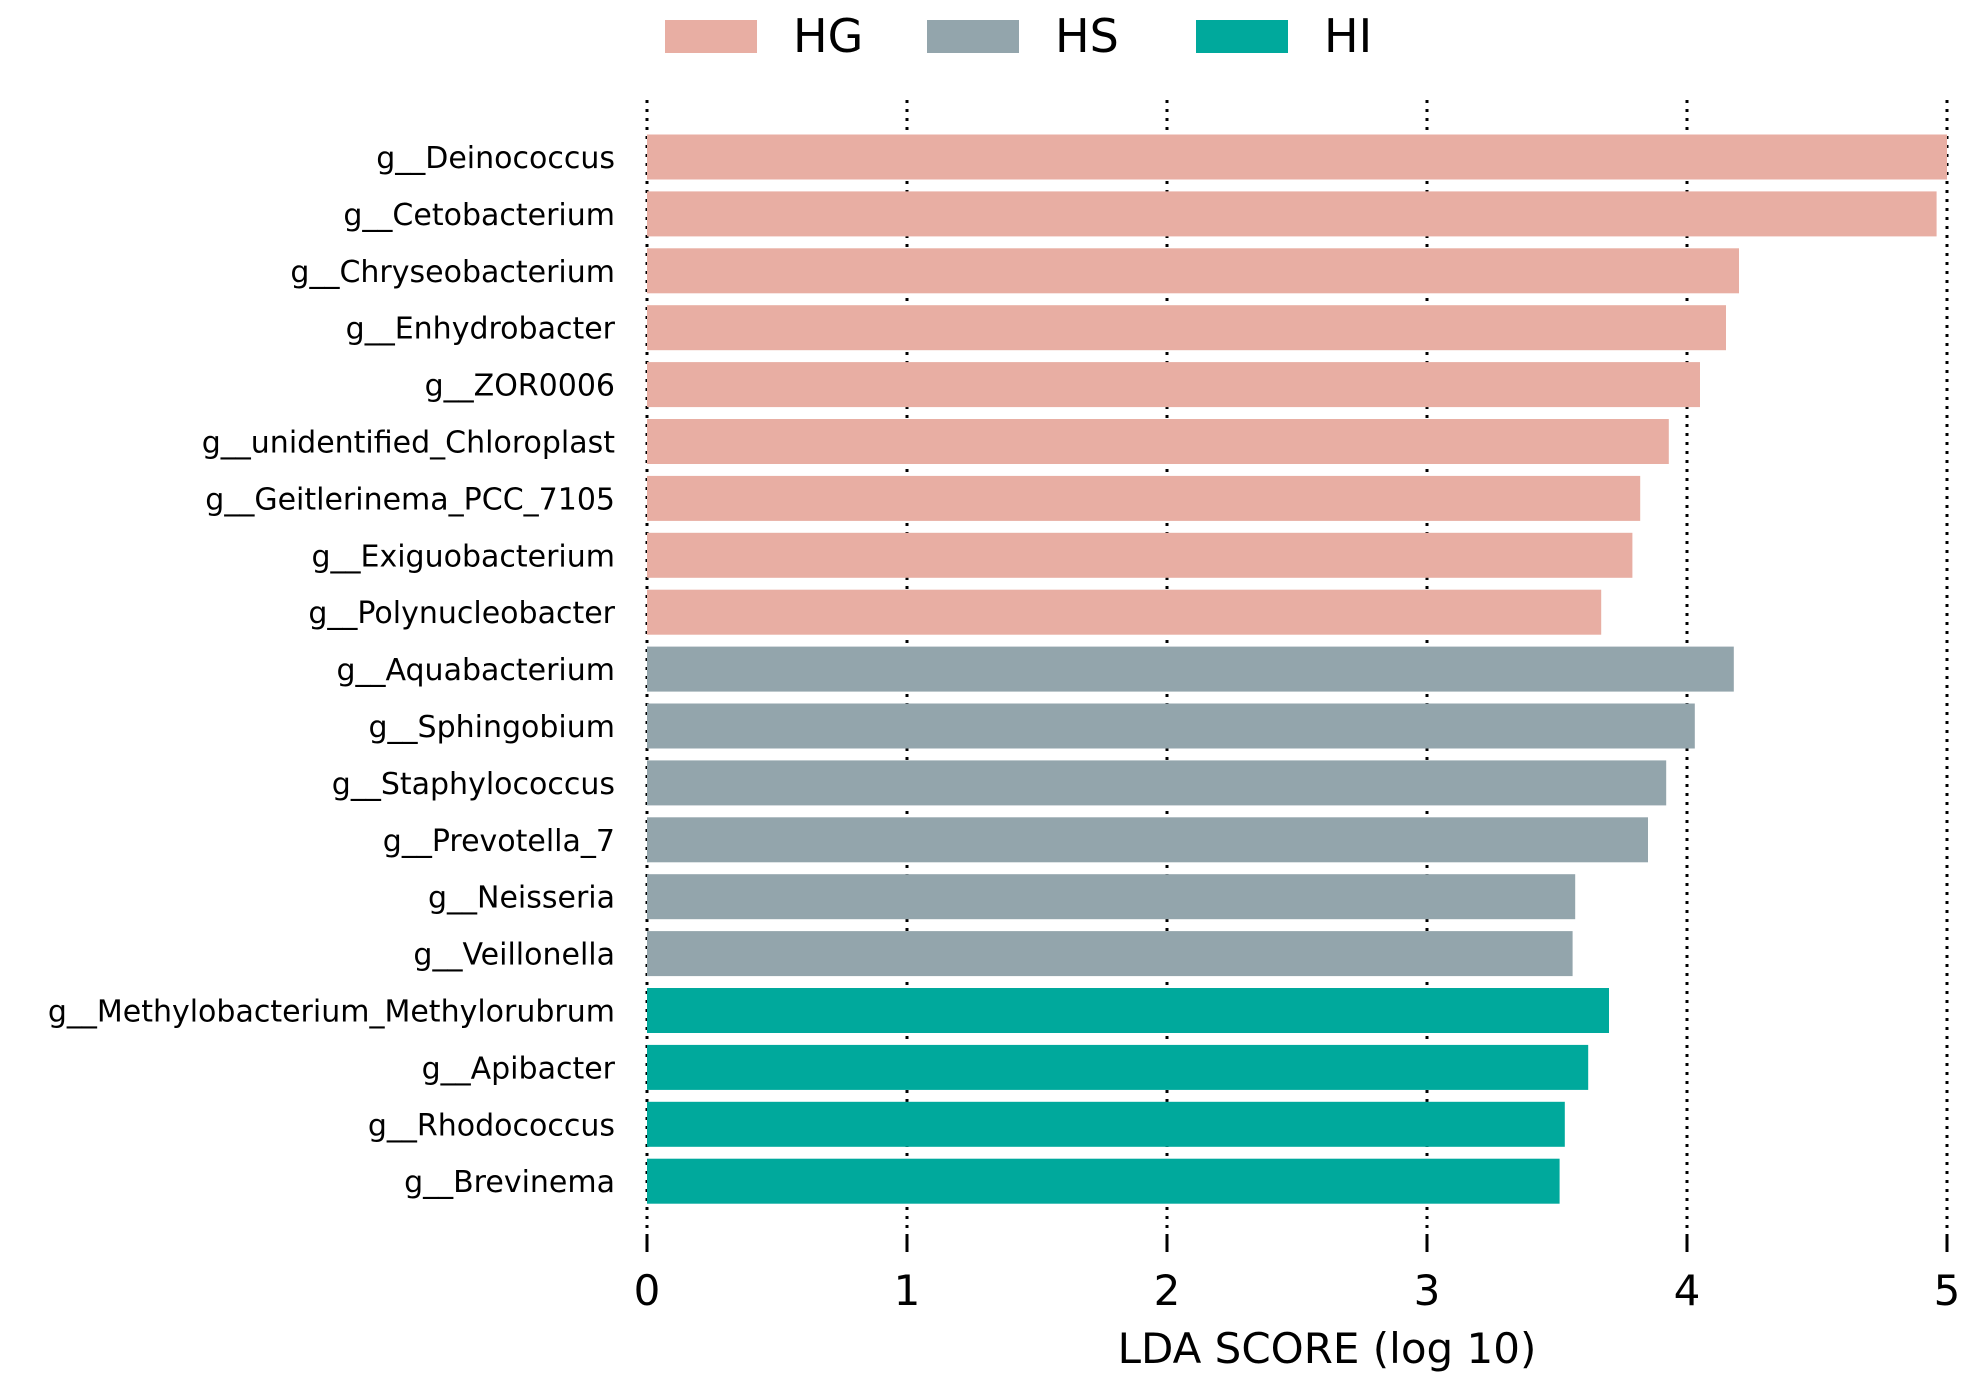 This screenshot has height=1388, width=1966. Describe the element at coordinates (711, 36) in the screenshot. I see `legend-swatch-hg` at that location.